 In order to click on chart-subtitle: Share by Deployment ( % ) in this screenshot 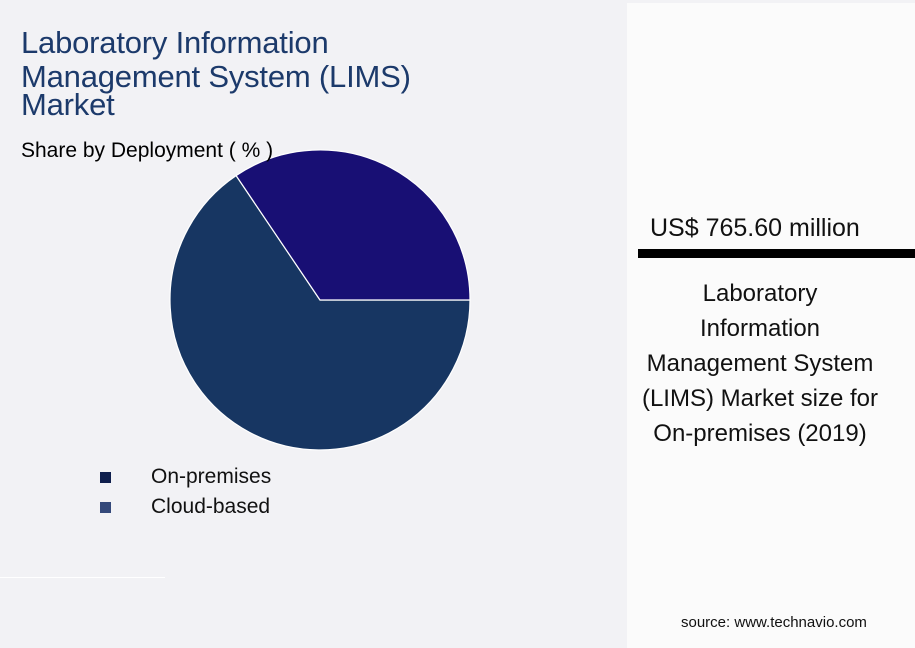, I will do `click(147, 150)`.